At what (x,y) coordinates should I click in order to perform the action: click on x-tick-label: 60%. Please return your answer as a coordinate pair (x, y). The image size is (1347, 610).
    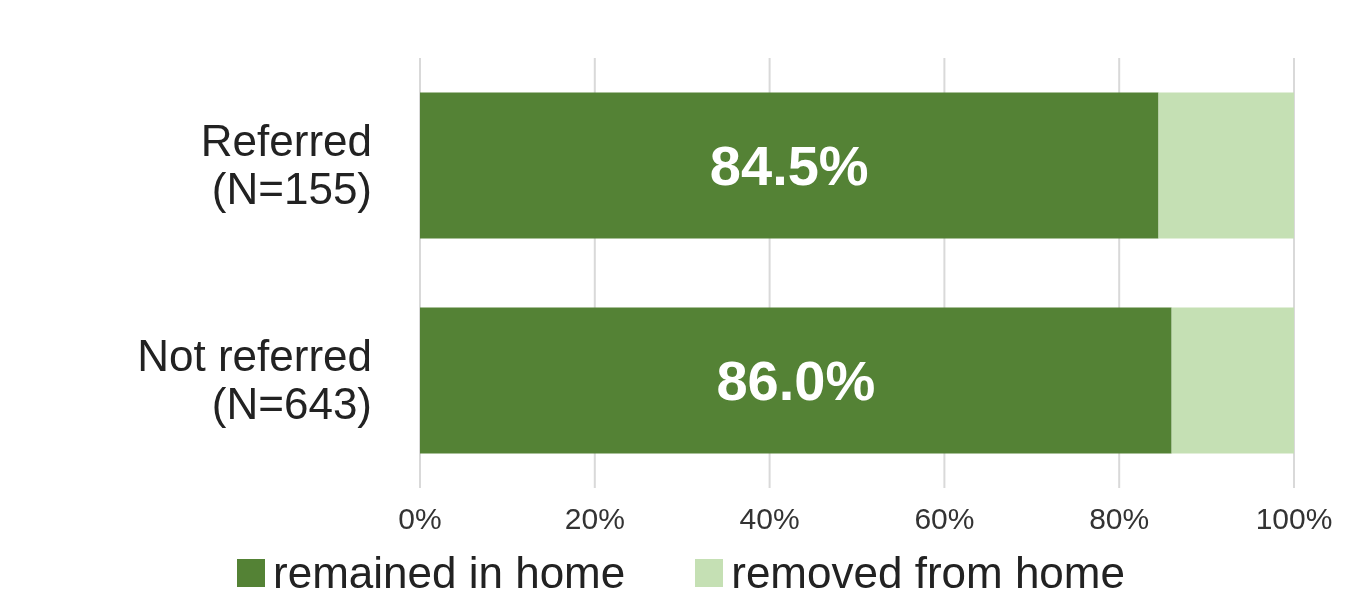
    Looking at the image, I should click on (944, 519).